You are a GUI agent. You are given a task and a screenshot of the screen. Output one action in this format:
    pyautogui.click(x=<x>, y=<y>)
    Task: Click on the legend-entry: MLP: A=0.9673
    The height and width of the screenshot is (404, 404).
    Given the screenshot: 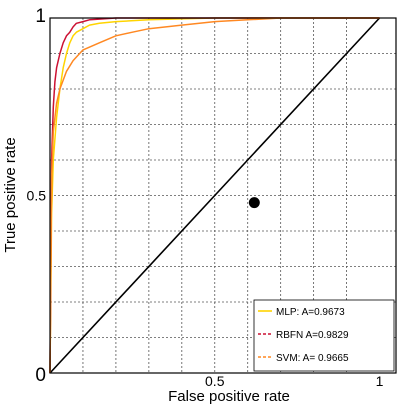 What is the action you would take?
    pyautogui.click(x=310, y=312)
    